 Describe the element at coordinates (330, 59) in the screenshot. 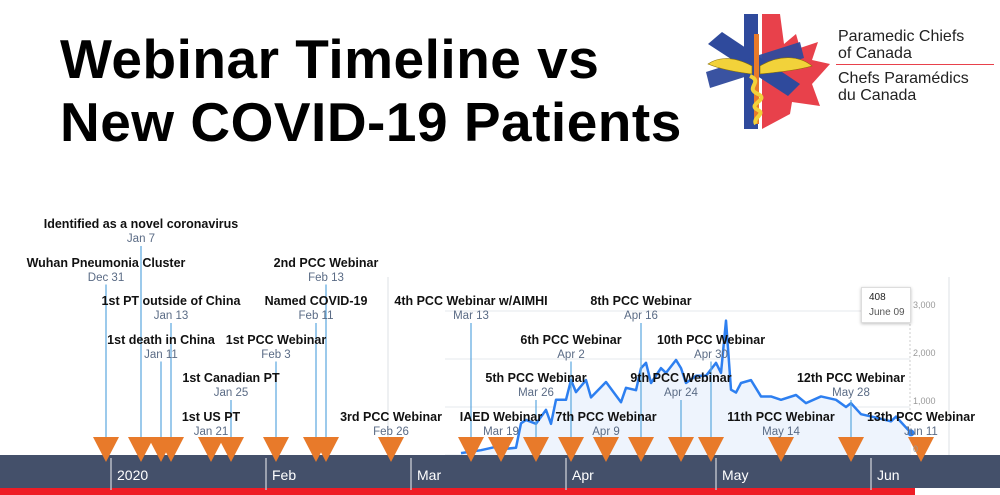

I see `title-line-1: Webinar Timeline vs` at that location.